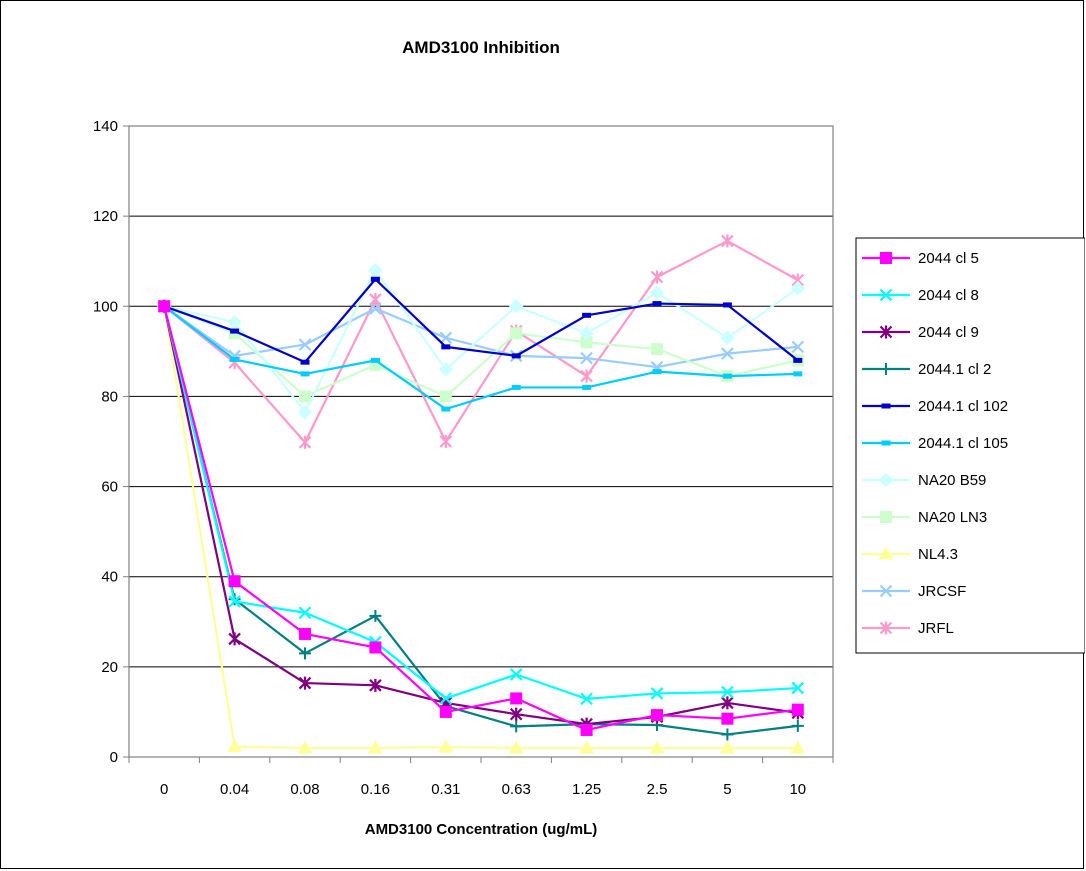 This screenshot has width=1086, height=871. What do you see at coordinates (114, 757) in the screenshot?
I see `y-tick-label-0: 0` at bounding box center [114, 757].